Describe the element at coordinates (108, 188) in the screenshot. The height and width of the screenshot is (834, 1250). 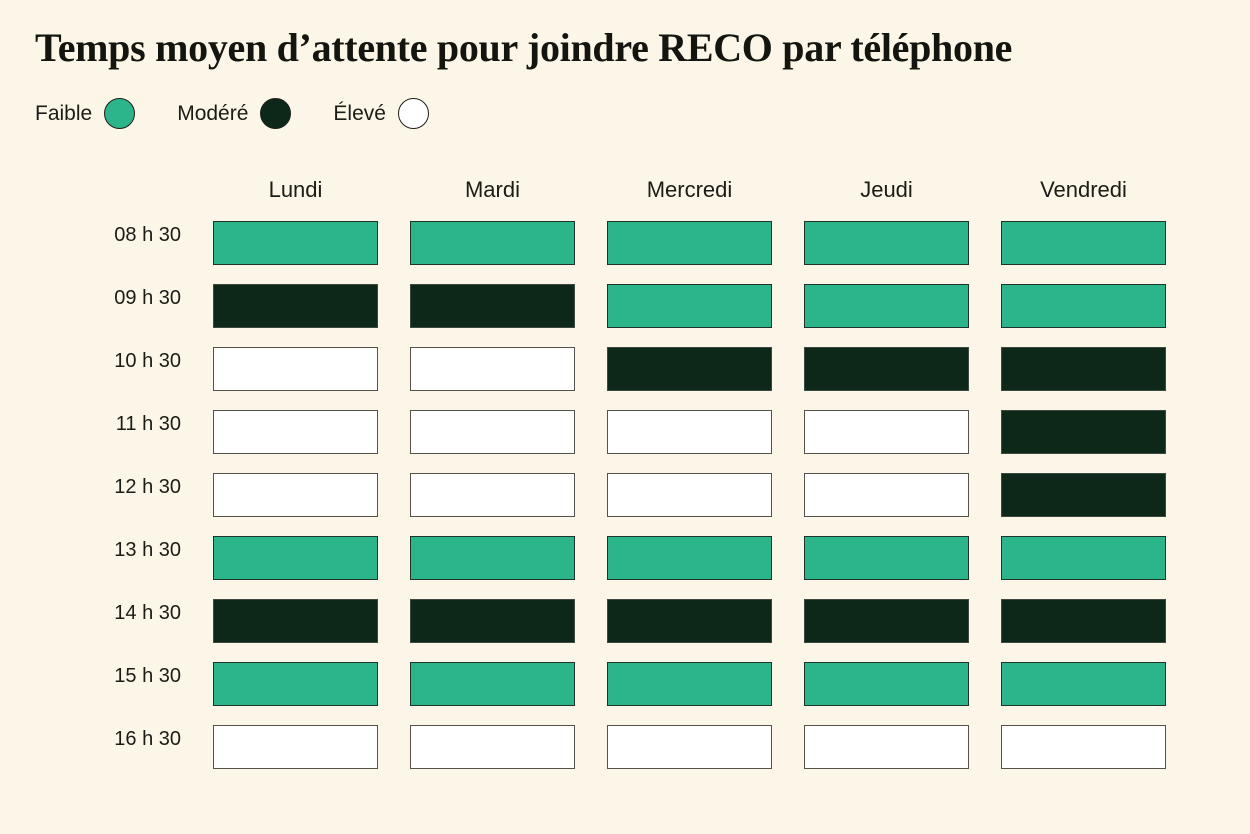
I see `grid-corner` at that location.